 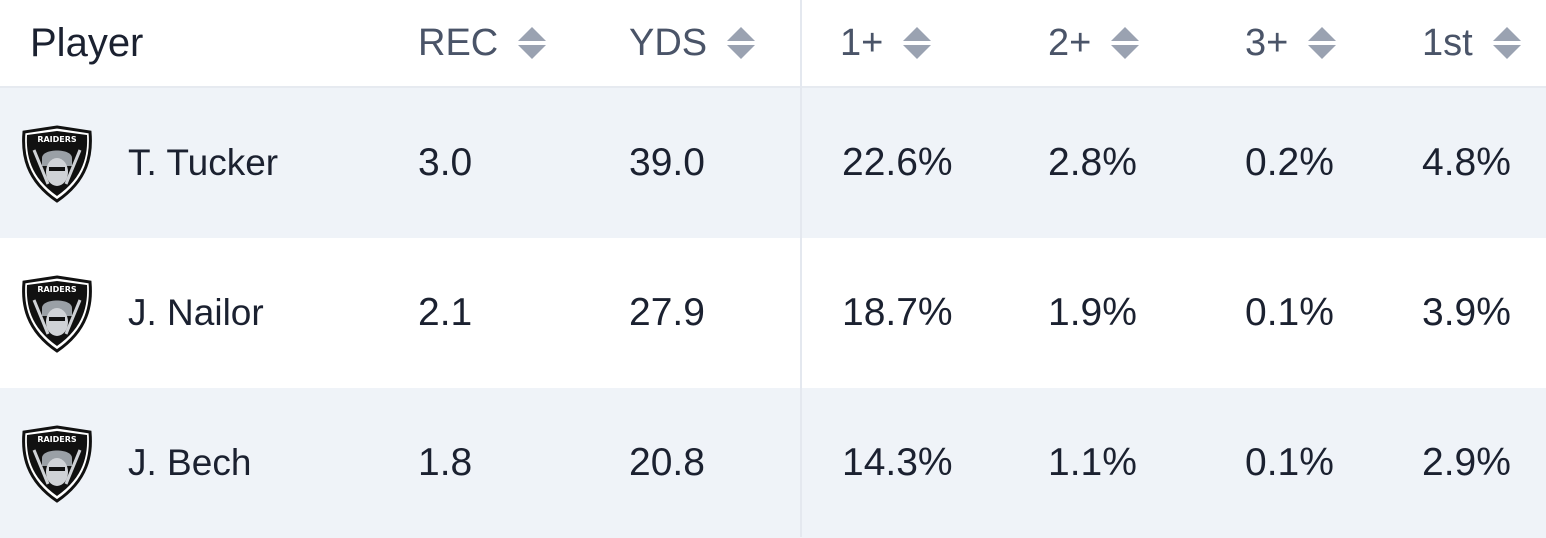 What do you see at coordinates (668, 42) in the screenshot?
I see `column-header-yds-label: YDS` at bounding box center [668, 42].